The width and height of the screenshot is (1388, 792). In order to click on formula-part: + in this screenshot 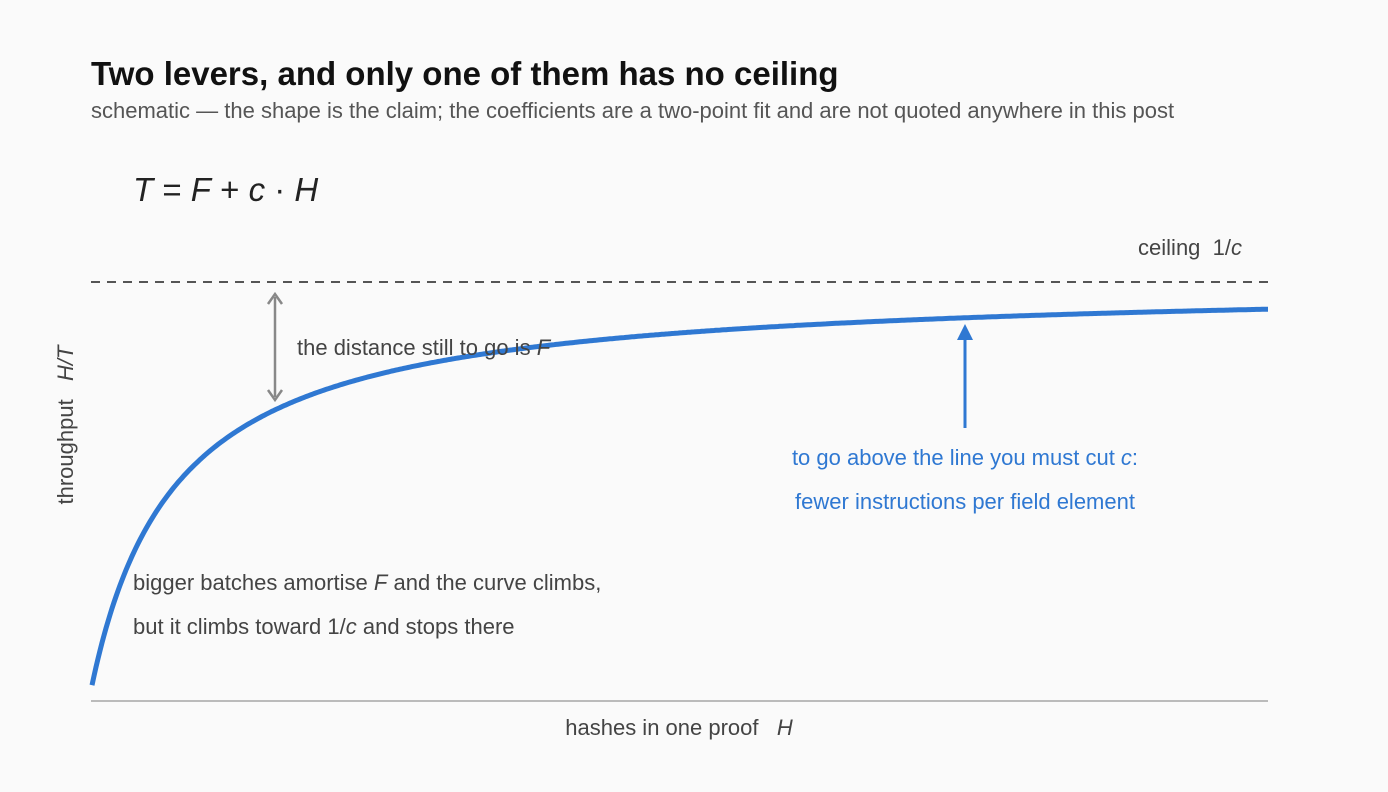, I will do `click(230, 189)`.